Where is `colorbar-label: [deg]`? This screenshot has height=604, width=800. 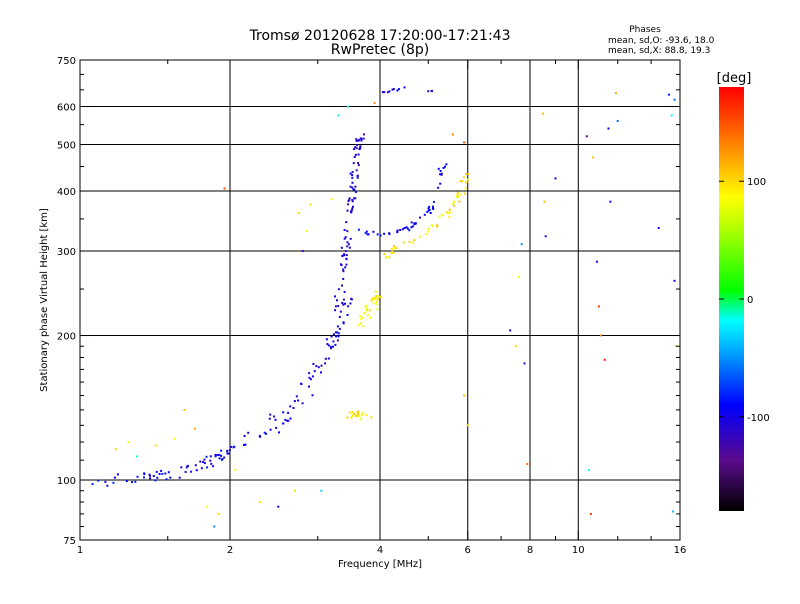
colorbar-label: [deg] is located at coordinates (734, 78).